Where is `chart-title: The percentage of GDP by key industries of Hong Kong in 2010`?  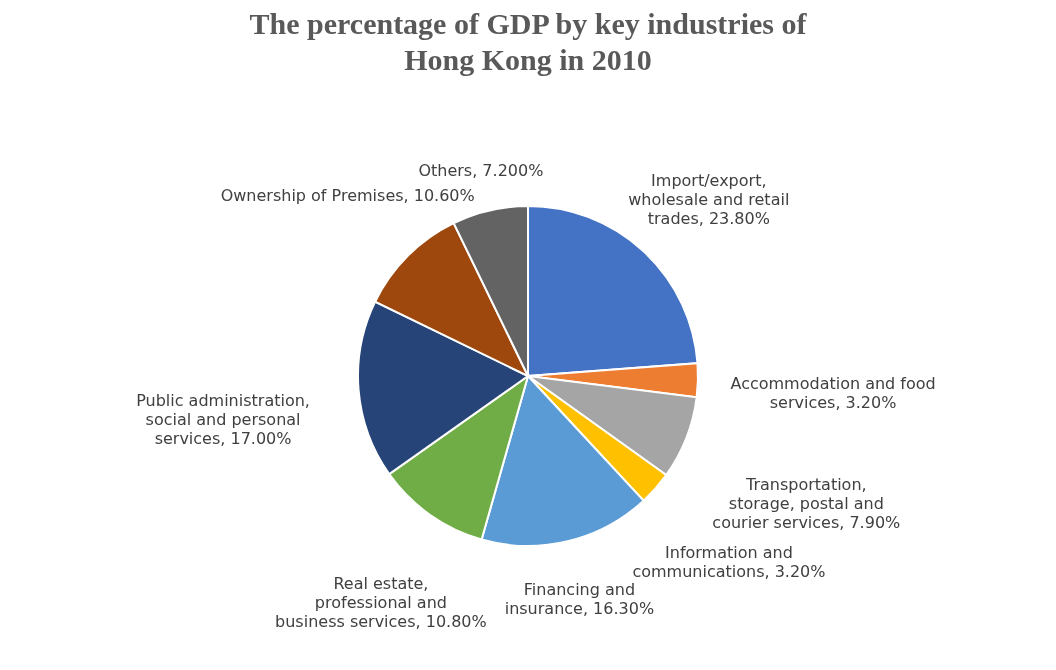
chart-title: The percentage of GDP by key industries of Hong Kong in 2010 is located at coordinates (528, 41).